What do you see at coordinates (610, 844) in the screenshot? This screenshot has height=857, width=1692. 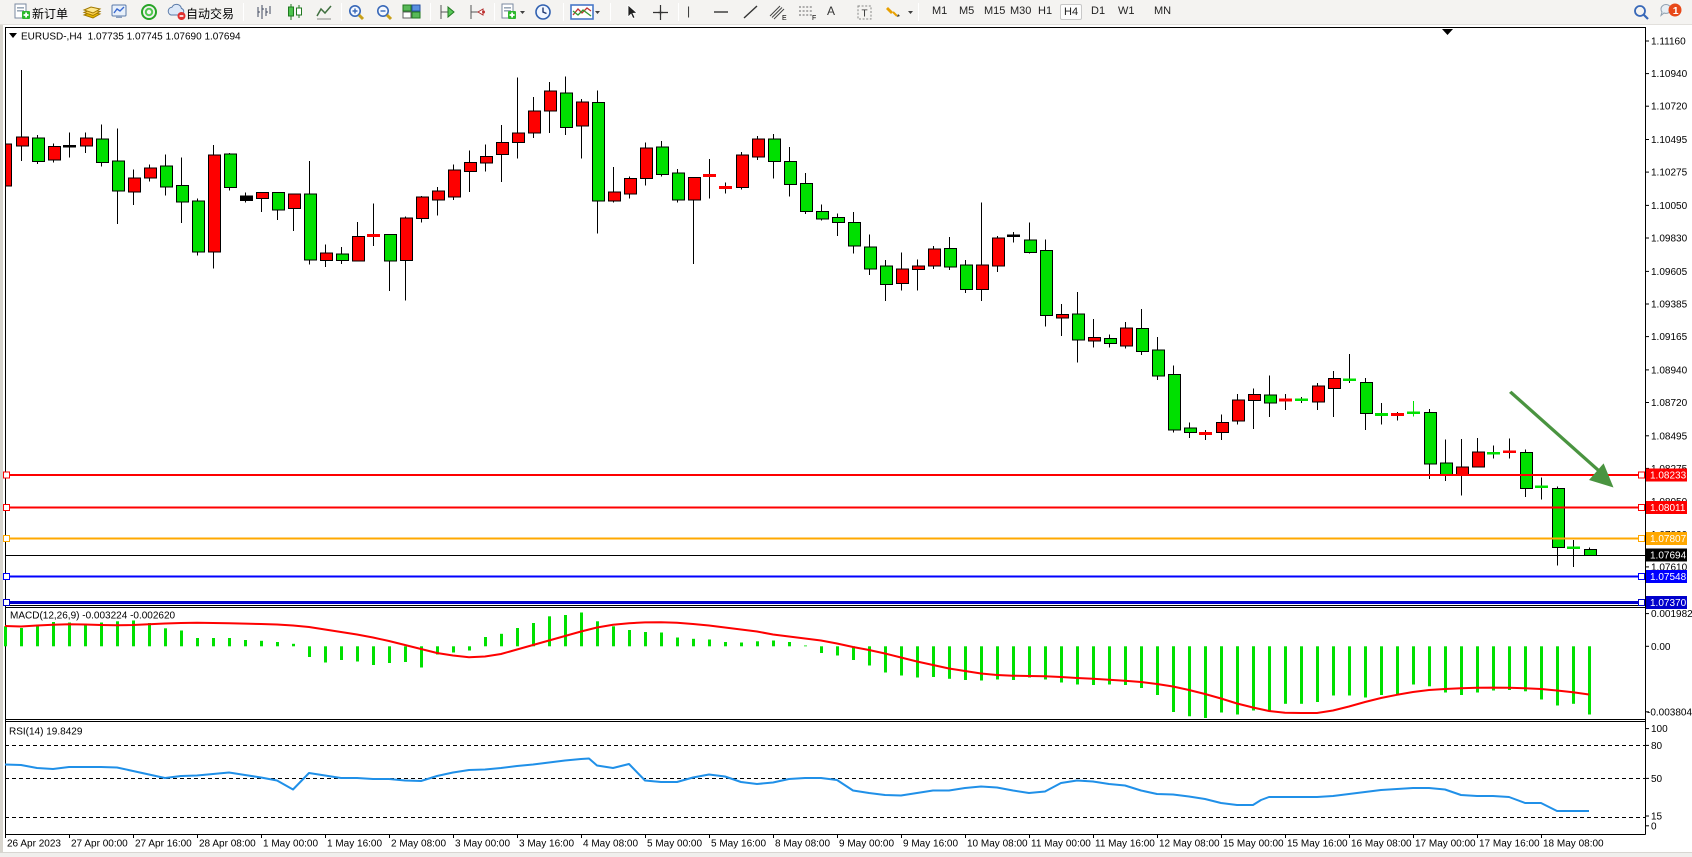 I see `svg-text: 4 May 08:00` at bounding box center [610, 844].